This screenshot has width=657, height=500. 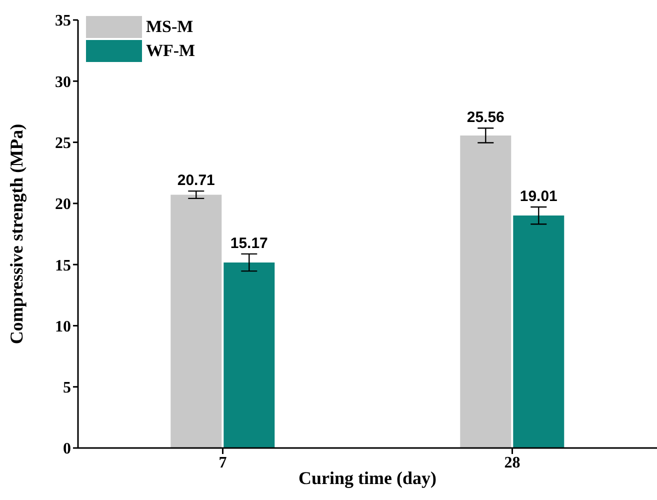 What do you see at coordinates (63, 265) in the screenshot?
I see `y-tick-label: 15` at bounding box center [63, 265].